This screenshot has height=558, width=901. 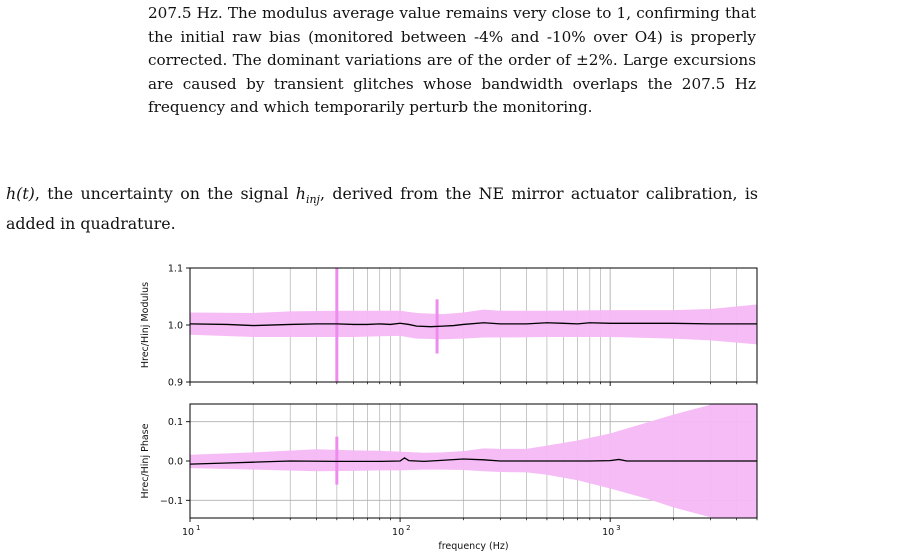 I want to click on x-axis-label: frequency (Hz), so click(x=473, y=546).